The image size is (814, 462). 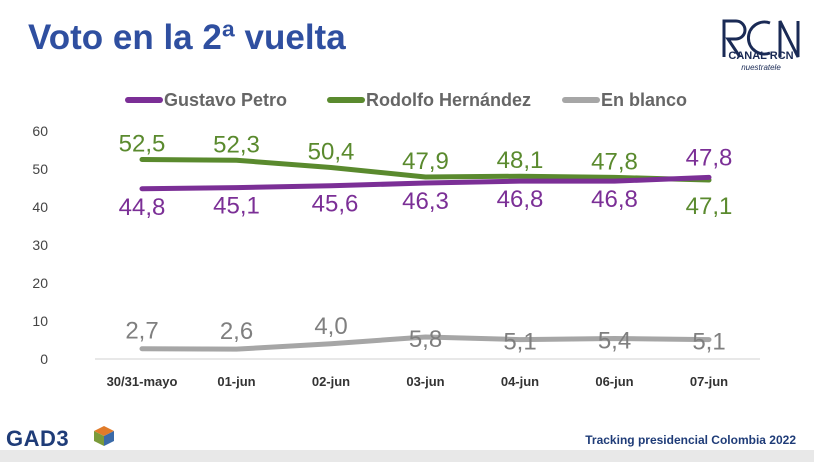 I want to click on data-label: 2,7, so click(x=141, y=331).